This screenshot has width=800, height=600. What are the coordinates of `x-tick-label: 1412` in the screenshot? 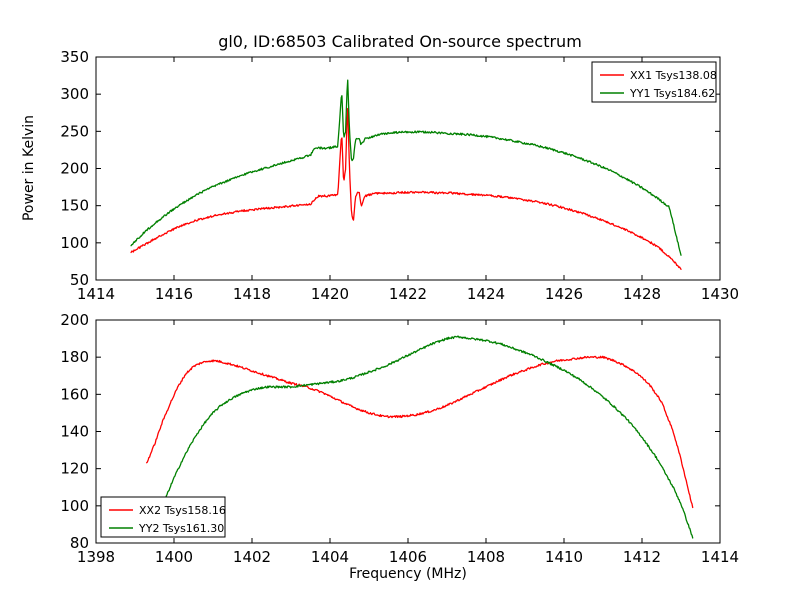 It's located at (642, 557).